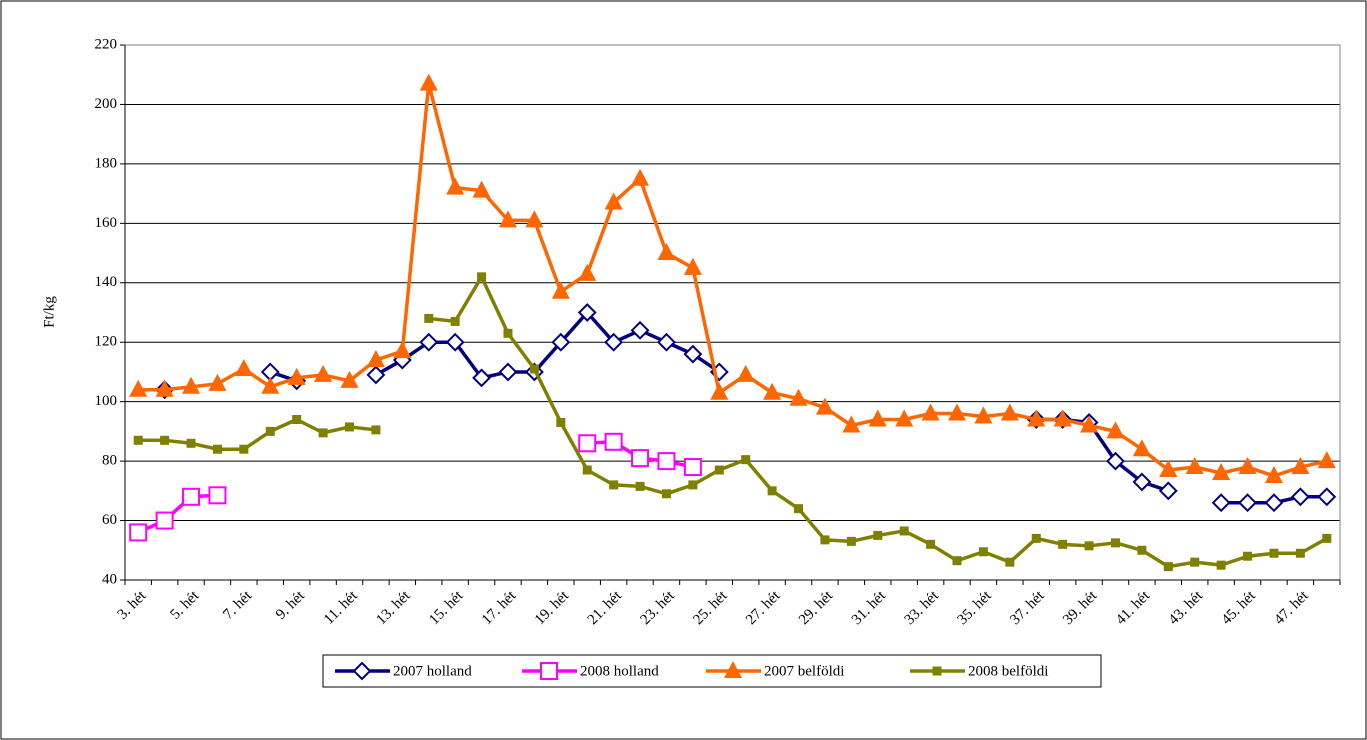 This screenshot has height=740, width=1367. Describe the element at coordinates (619, 671) in the screenshot. I see `legend-label: 2008 holland` at that location.